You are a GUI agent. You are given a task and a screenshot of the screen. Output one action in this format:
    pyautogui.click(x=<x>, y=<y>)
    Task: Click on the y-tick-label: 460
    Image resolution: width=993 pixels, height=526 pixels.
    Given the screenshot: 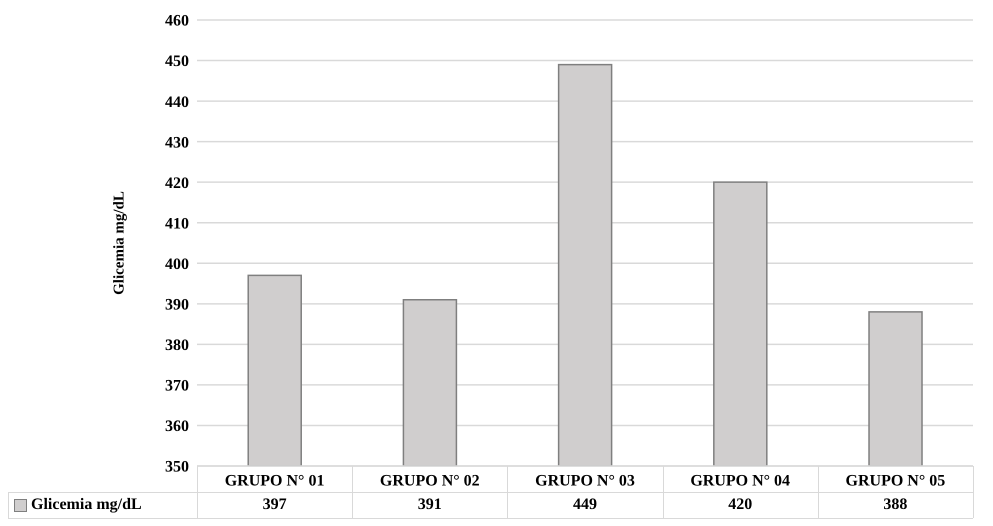 What is the action you would take?
    pyautogui.click(x=177, y=21)
    